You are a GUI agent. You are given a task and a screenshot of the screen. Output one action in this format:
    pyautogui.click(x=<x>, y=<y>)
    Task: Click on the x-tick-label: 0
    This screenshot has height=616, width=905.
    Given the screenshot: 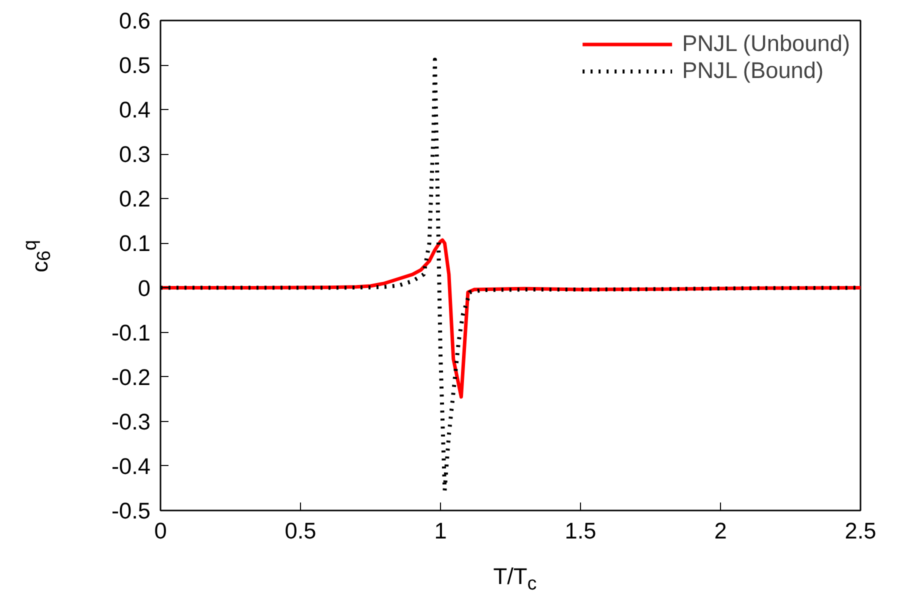 What is the action you would take?
    pyautogui.click(x=160, y=531)
    